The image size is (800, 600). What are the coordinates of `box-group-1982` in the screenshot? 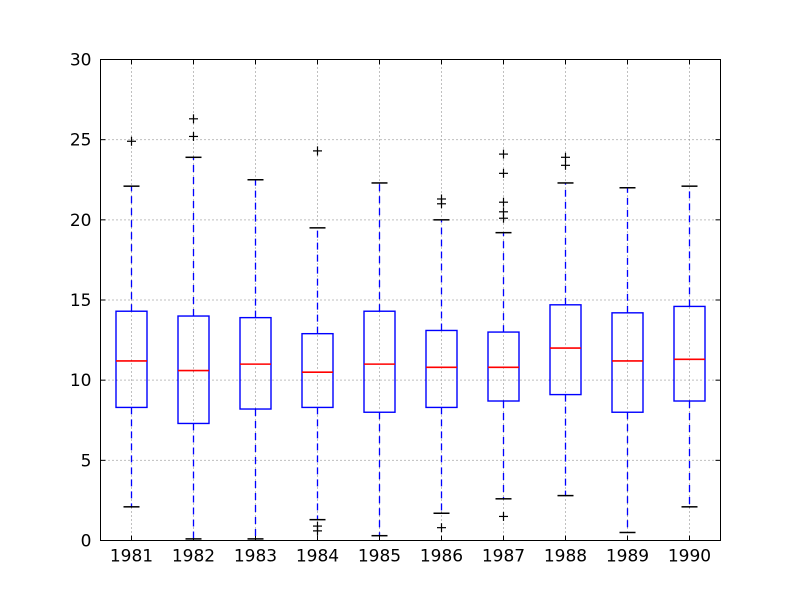 It's located at (193, 327).